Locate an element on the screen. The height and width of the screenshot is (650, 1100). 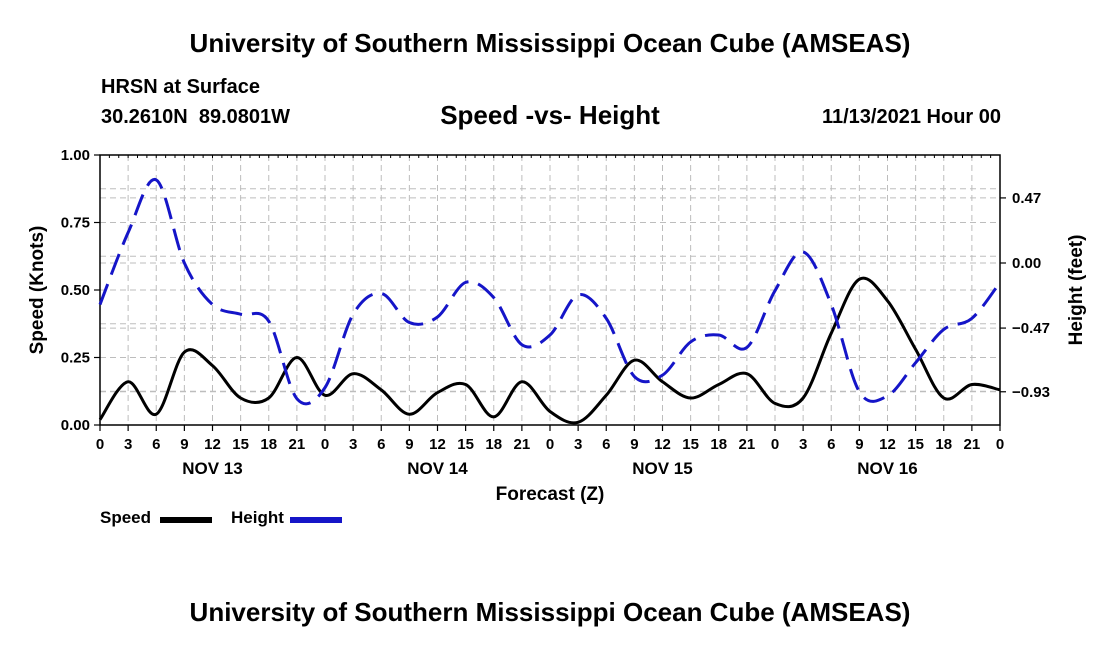
legend-speed-label: Speed is located at coordinates (126, 517).